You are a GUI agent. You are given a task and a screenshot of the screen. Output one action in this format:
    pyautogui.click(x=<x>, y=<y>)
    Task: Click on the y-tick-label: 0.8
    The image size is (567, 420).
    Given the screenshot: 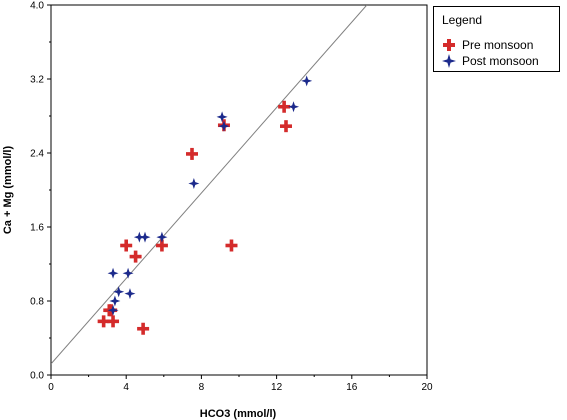 What is the action you would take?
    pyautogui.click(x=37, y=302)
    